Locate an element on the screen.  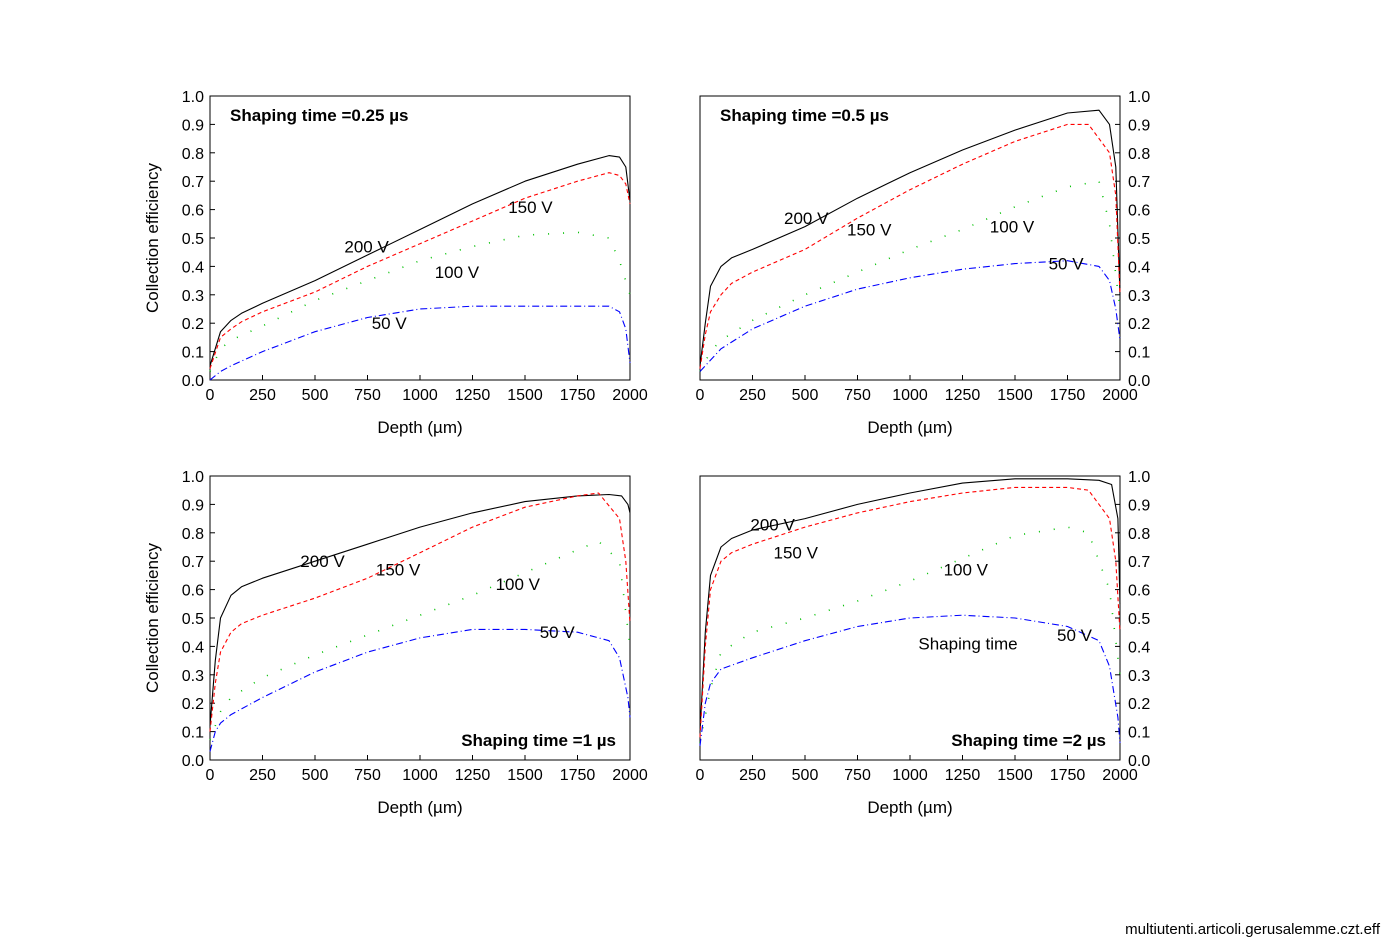
annotation-label: 200 V is located at coordinates (366, 247).